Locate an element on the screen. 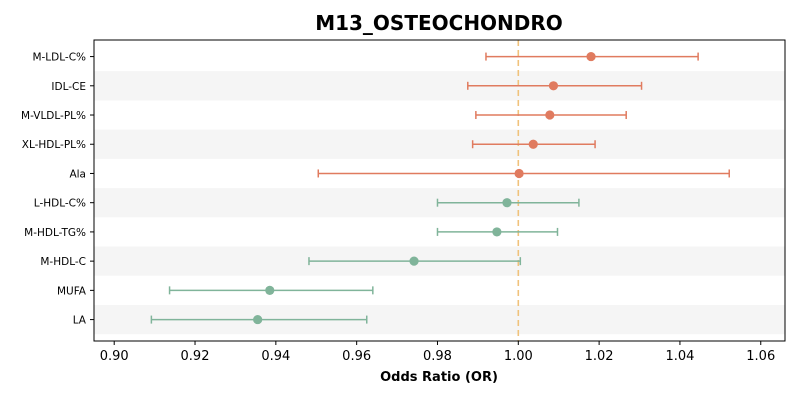 This screenshot has height=400, width=800. y-label-8: MUFA is located at coordinates (72, 291).